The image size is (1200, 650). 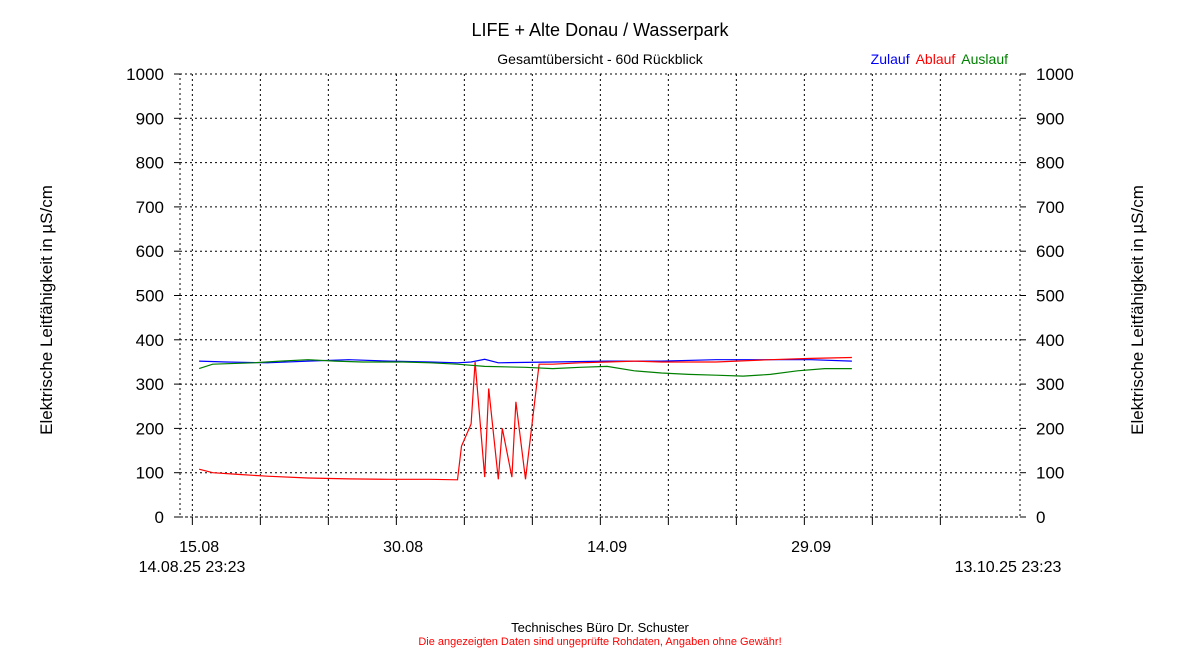 What do you see at coordinates (1050, 473) in the screenshot?
I see `y-tick-label-right: 100` at bounding box center [1050, 473].